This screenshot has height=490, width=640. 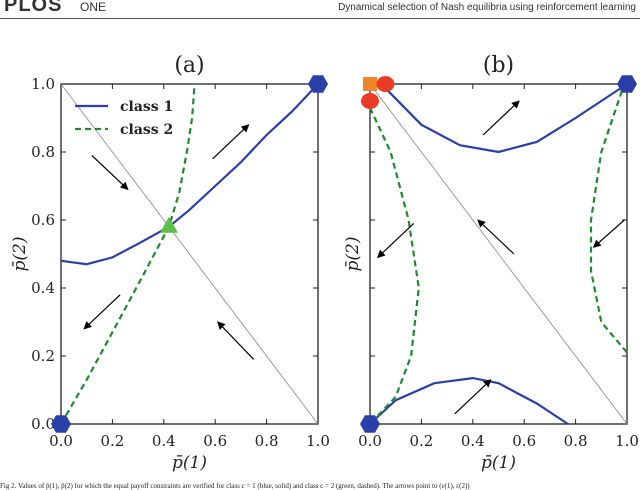 What do you see at coordinates (43, 152) in the screenshot?
I see `y-tick-label: 0.8` at bounding box center [43, 152].